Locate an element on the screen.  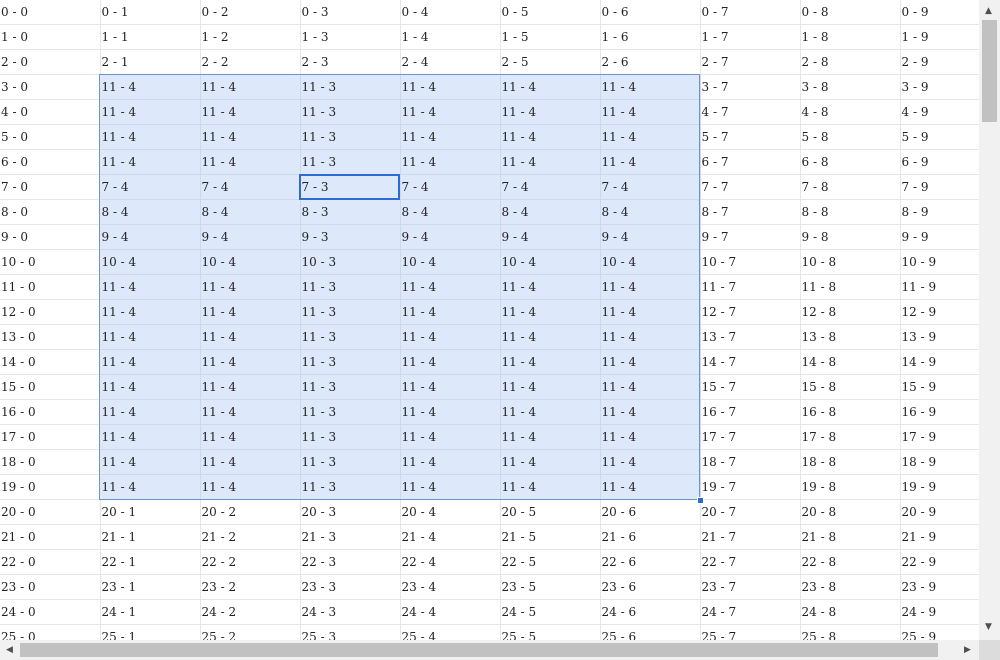
grid-cell: 1 - 2 is located at coordinates (250, 37).